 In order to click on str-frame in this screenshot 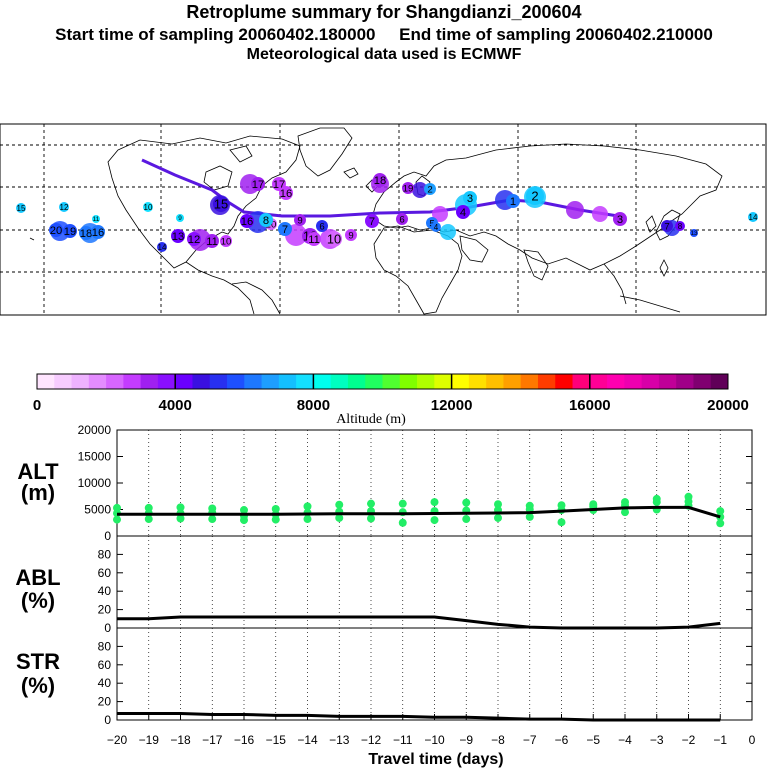, I will do `click(434, 674)`.